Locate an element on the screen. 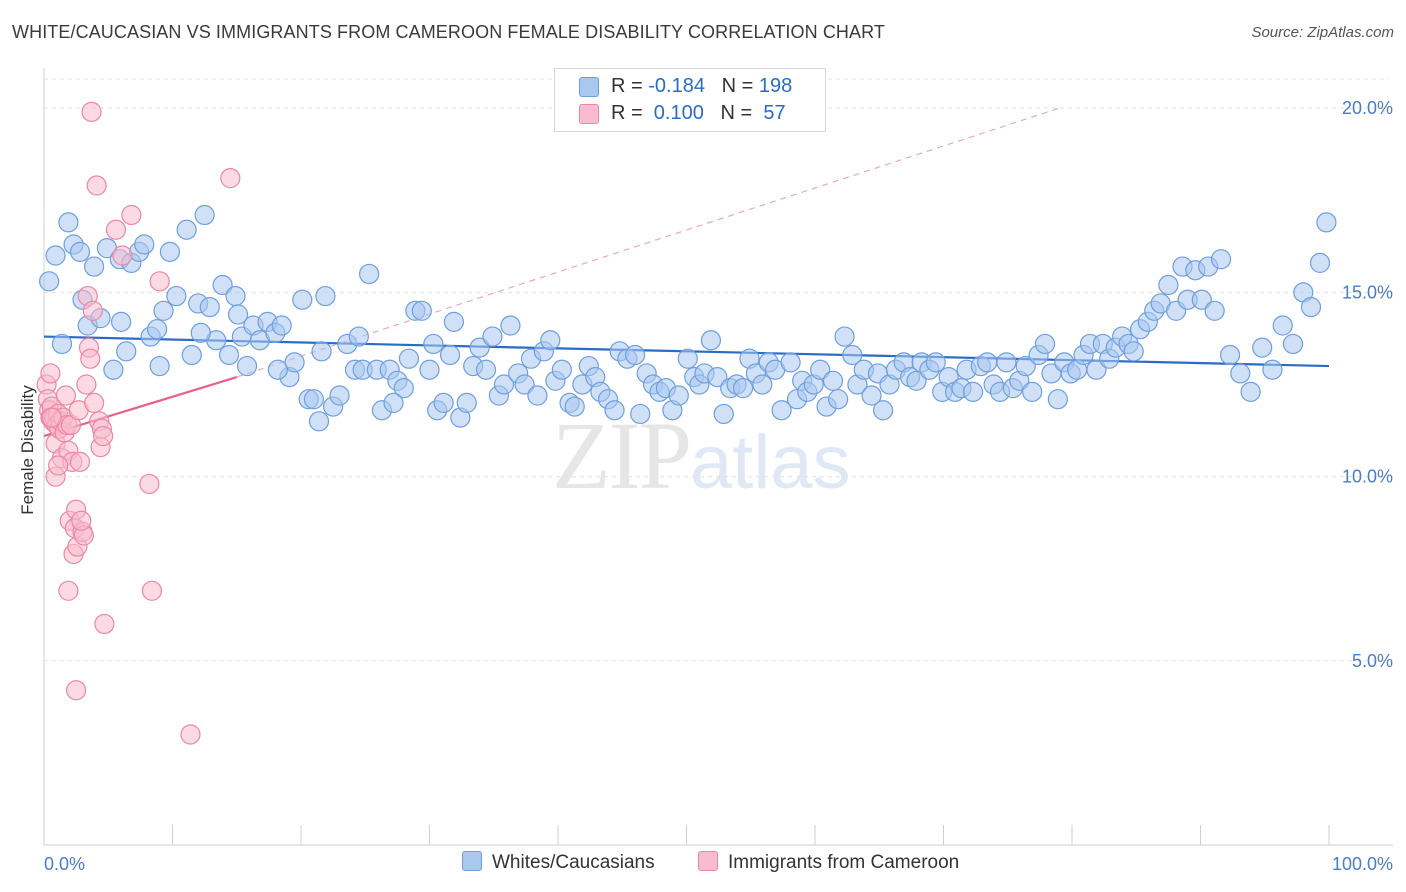 Image resolution: width=1406 pixels, height=892 pixels. y-tick-label: 20.0% is located at coordinates (1367, 108).